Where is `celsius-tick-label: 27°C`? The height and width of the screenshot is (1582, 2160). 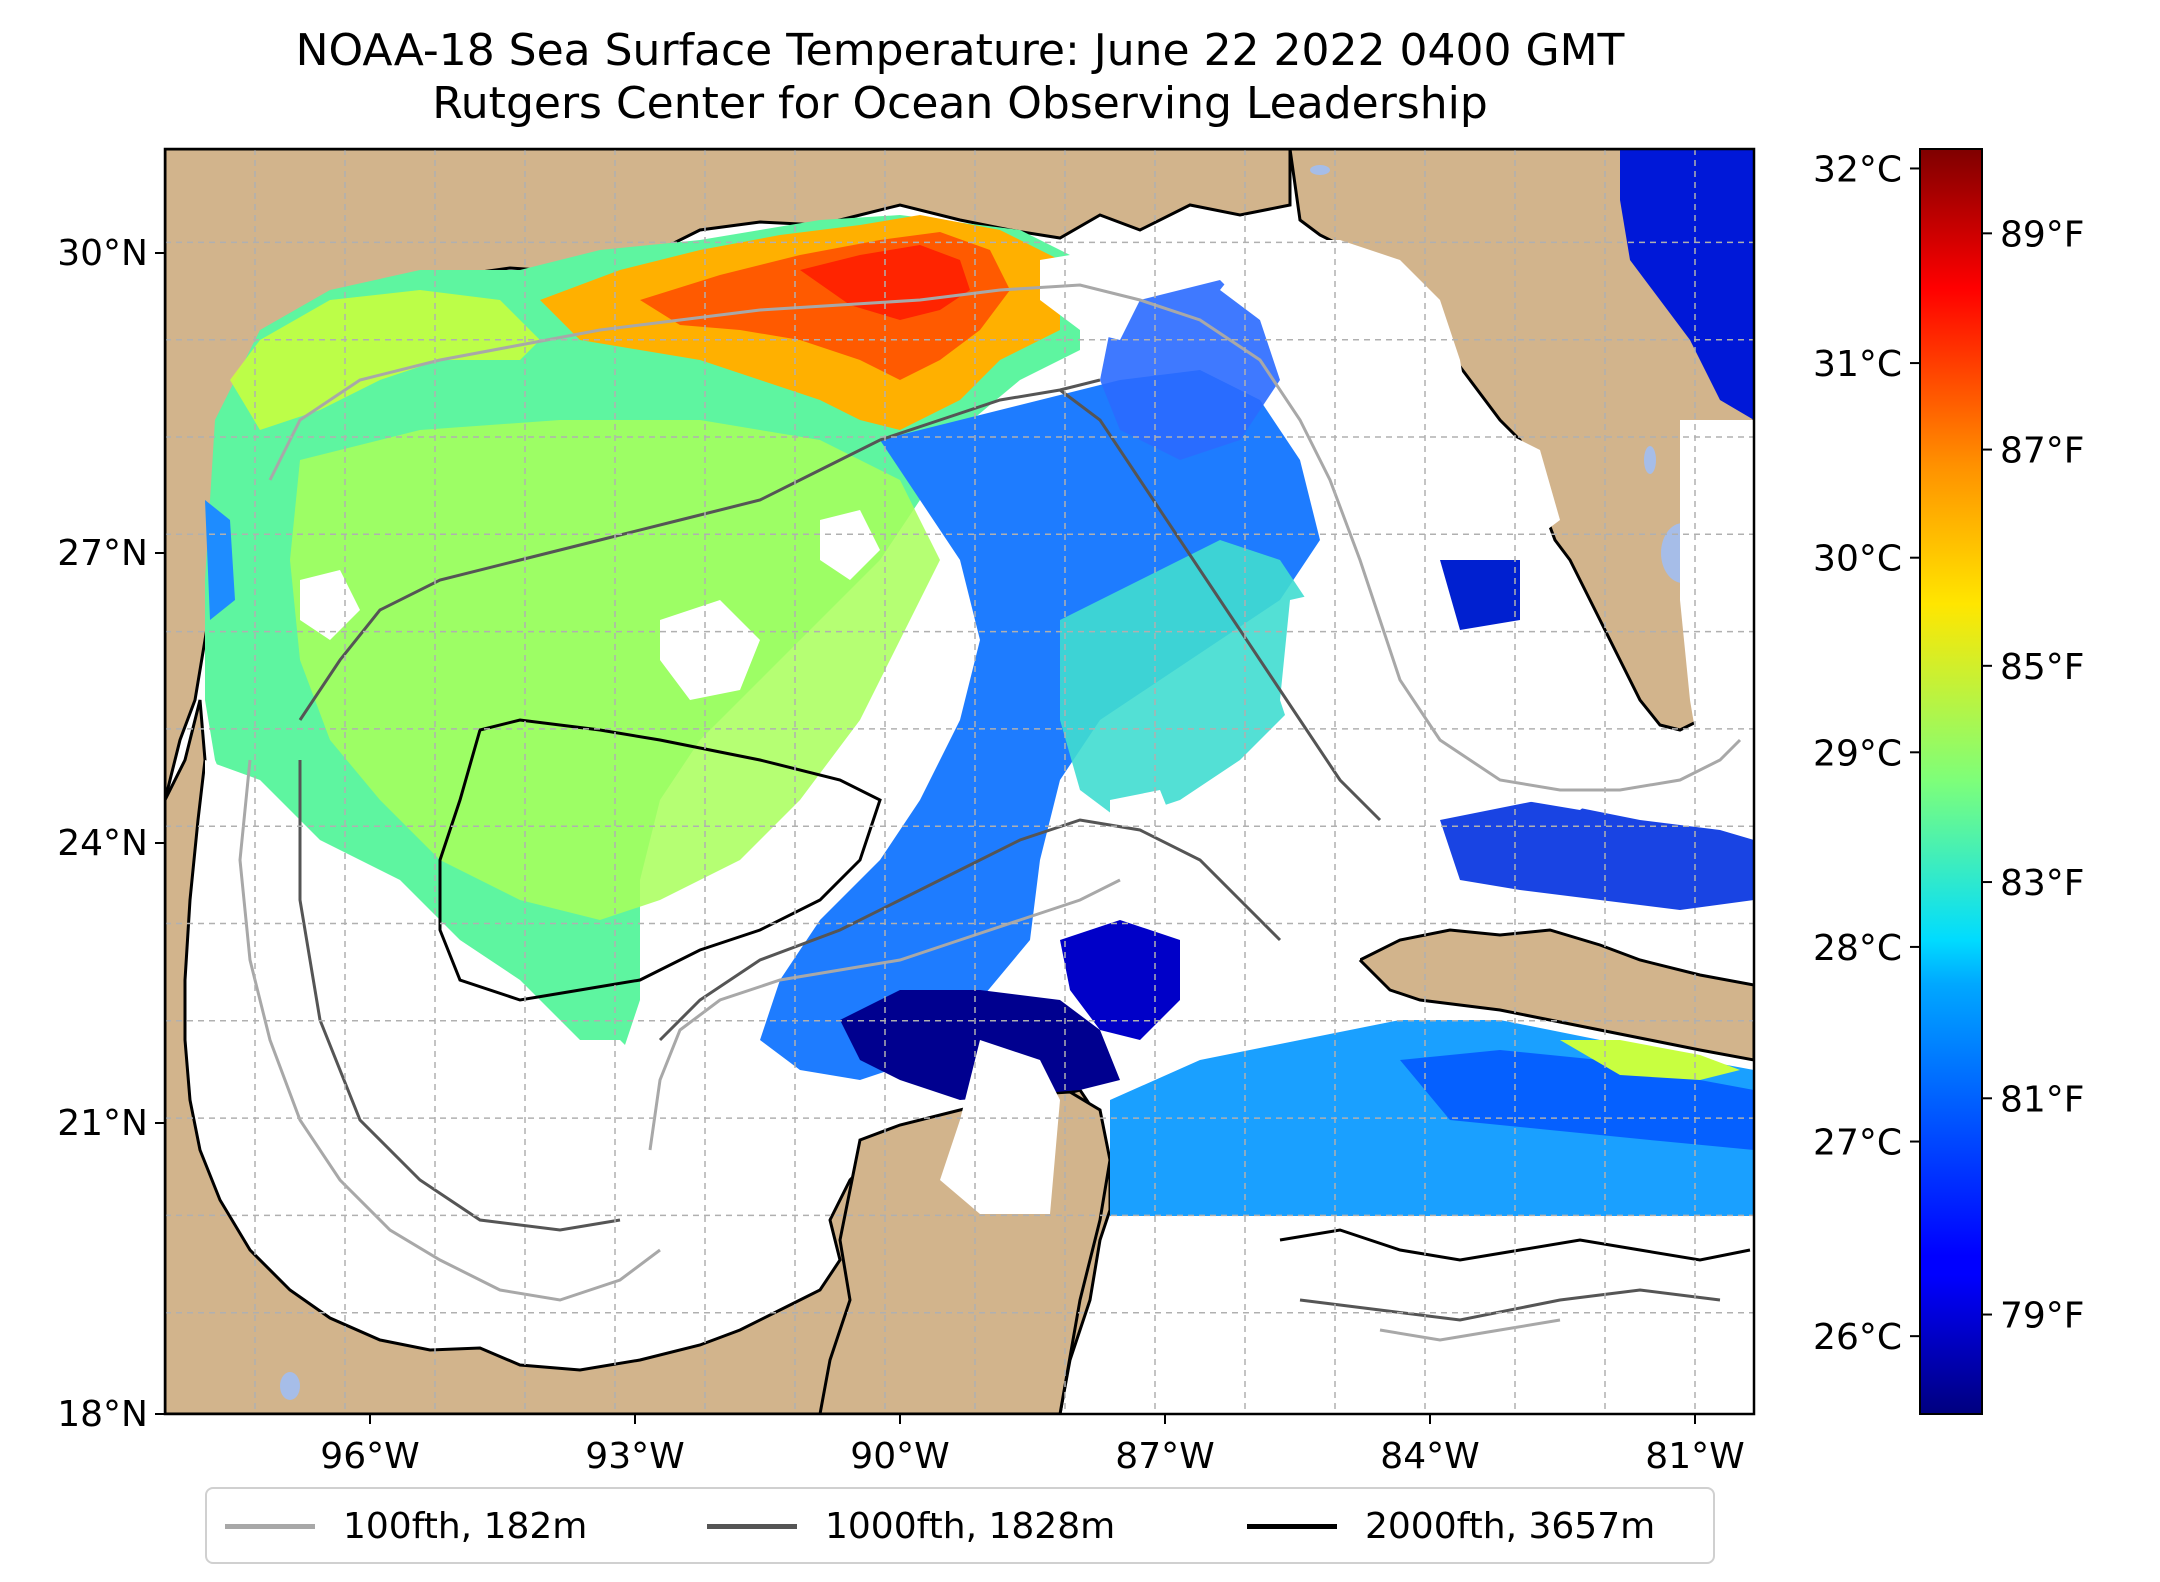 celsius-tick-label: 27°C is located at coordinates (1857, 1143).